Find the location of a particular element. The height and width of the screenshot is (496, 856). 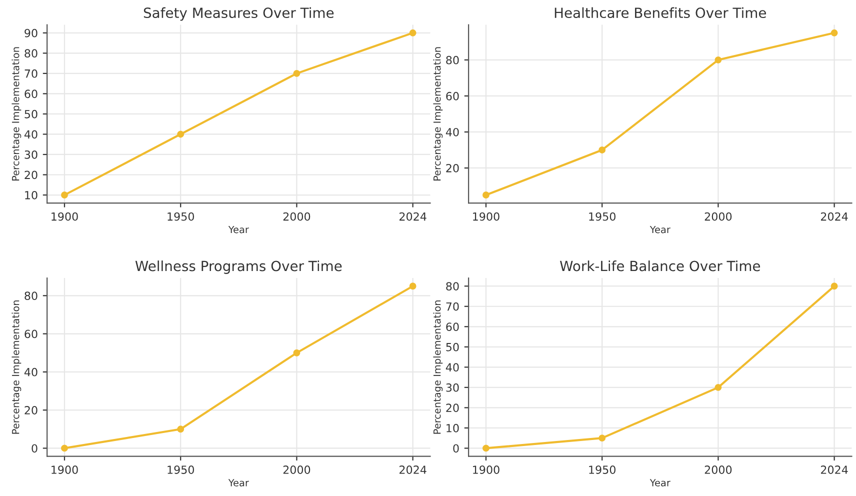

chart-title: Safety Measures Over Time is located at coordinates (239, 14).